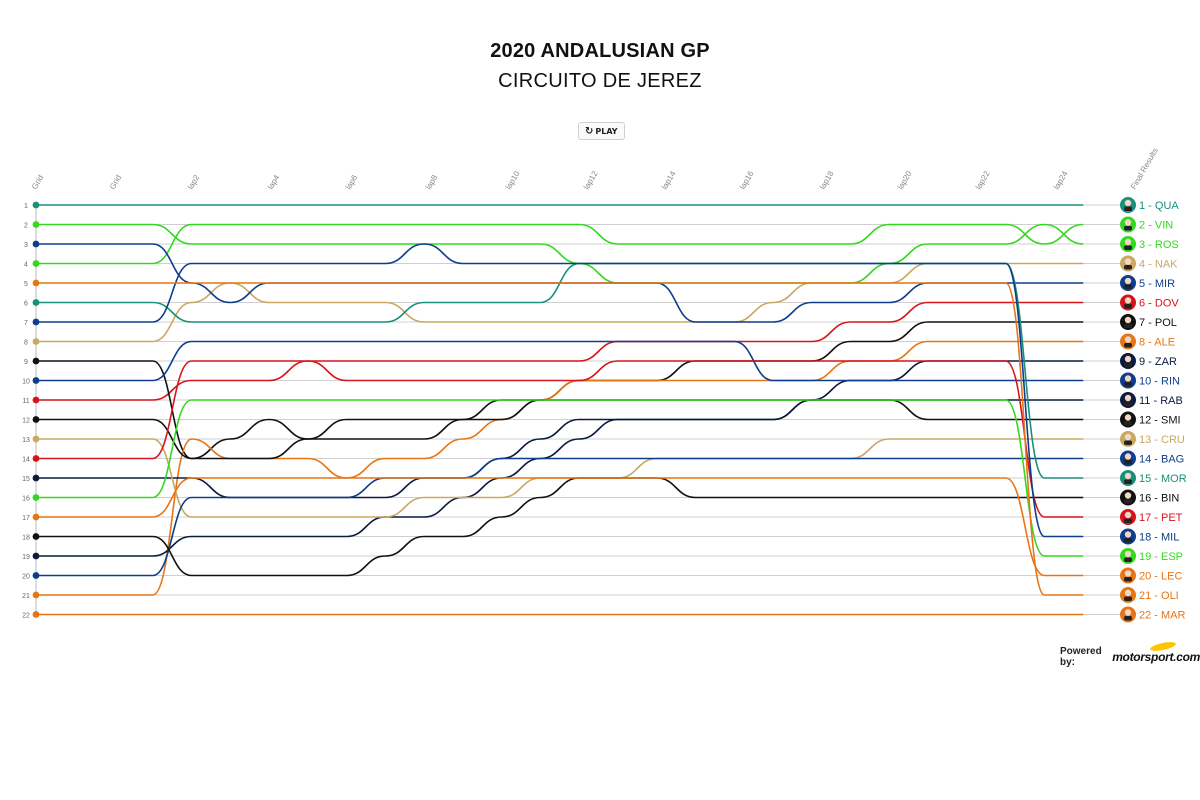 The width and height of the screenshot is (1200, 800). I want to click on start-dot-bin, so click(36, 536).